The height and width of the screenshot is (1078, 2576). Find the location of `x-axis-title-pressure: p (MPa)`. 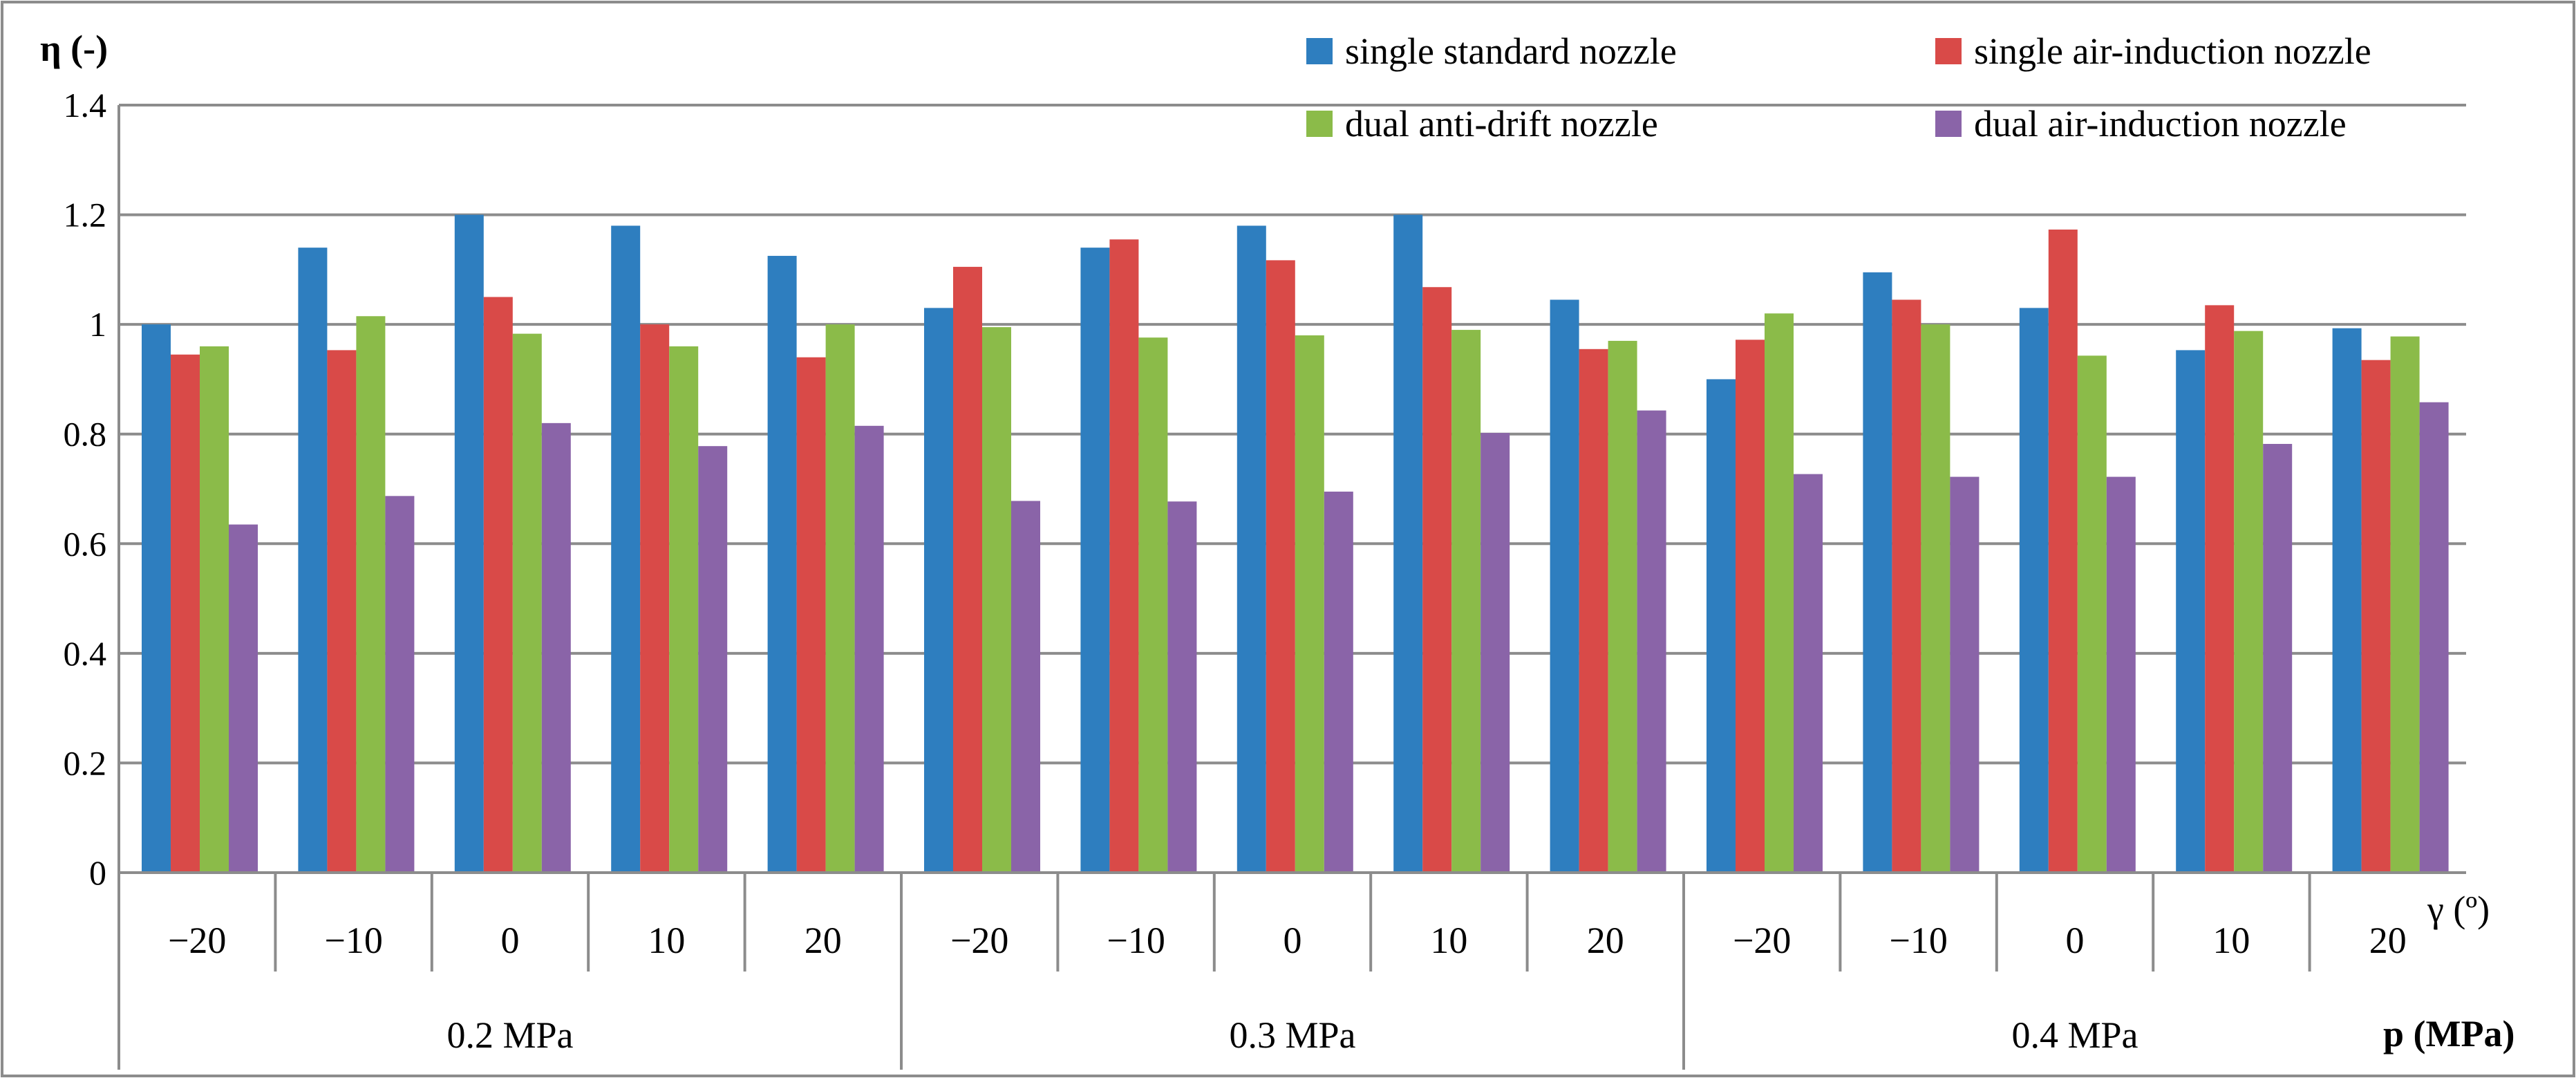

x-axis-title-pressure: p (MPa) is located at coordinates (2448, 1033).